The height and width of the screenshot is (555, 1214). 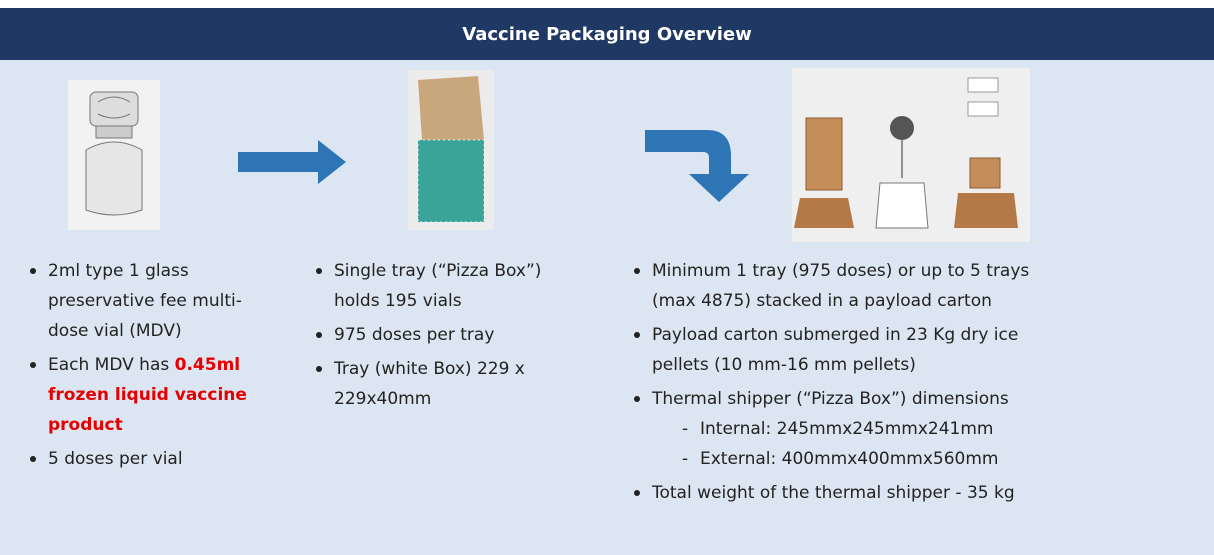 I want to click on bullet-text: 975 doses per tray, so click(x=414, y=335).